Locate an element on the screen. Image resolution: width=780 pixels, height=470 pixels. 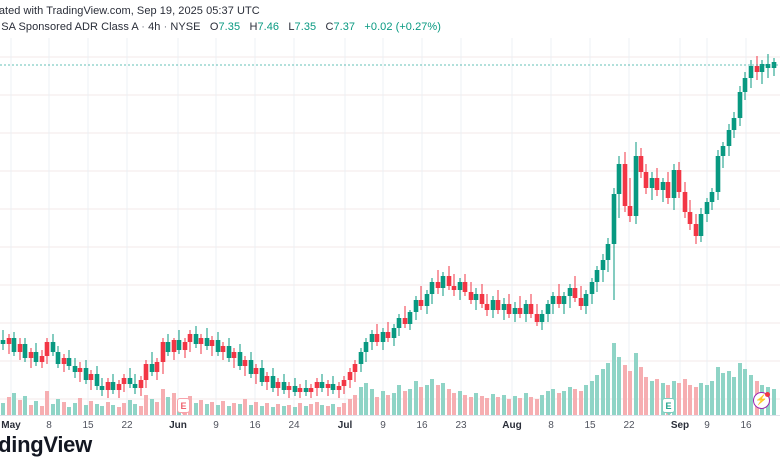
x-axis: May 8 15 22 Jun 9 16 24 Jul 9 16 23 Aug 8 15 22 Sep 9 16 is located at coordinates (390, 426).